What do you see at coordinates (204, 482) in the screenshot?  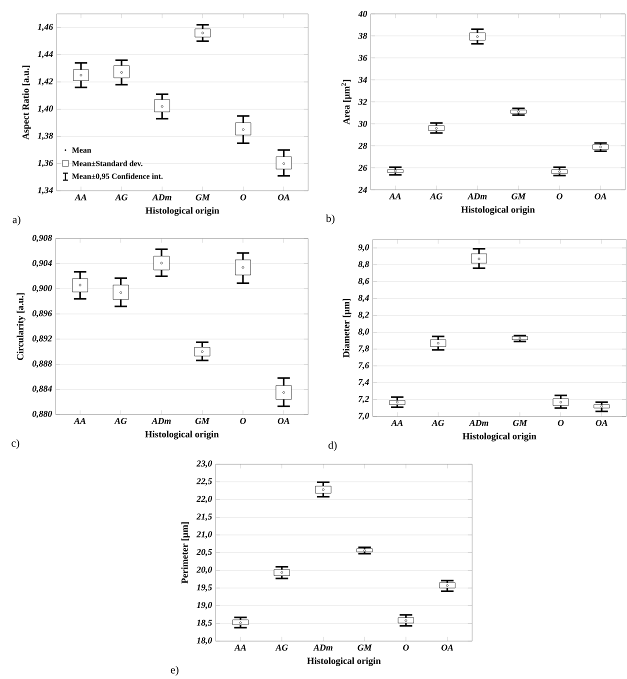 I see `y-tick-label: 22,5` at bounding box center [204, 482].